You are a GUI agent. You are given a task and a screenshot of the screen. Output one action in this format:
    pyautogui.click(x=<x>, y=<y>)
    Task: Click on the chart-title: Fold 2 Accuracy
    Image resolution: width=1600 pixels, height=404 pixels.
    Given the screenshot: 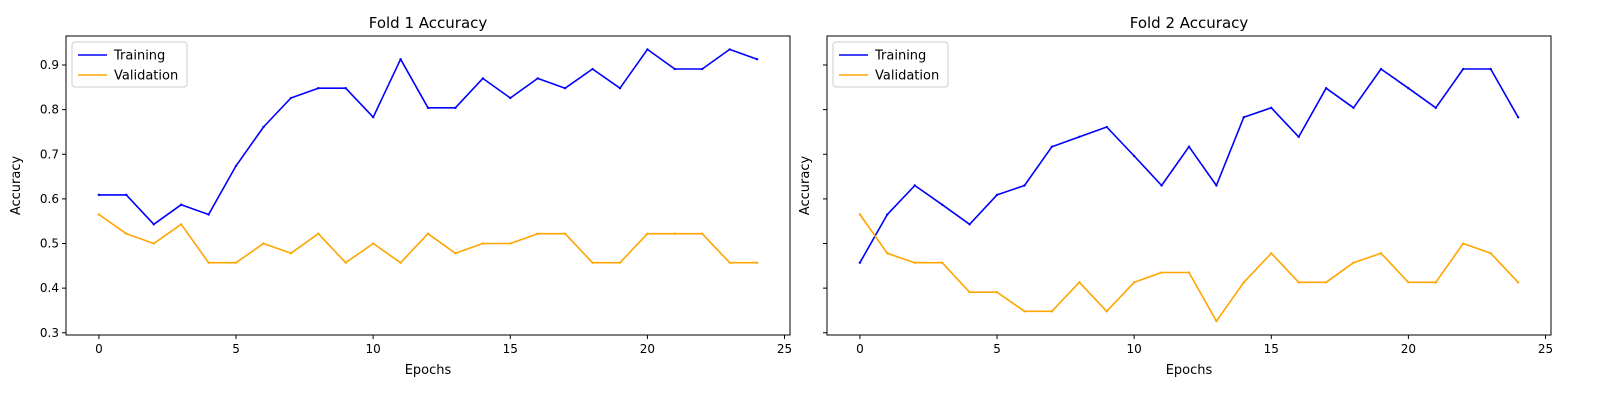 What is the action you would take?
    pyautogui.click(x=1189, y=23)
    